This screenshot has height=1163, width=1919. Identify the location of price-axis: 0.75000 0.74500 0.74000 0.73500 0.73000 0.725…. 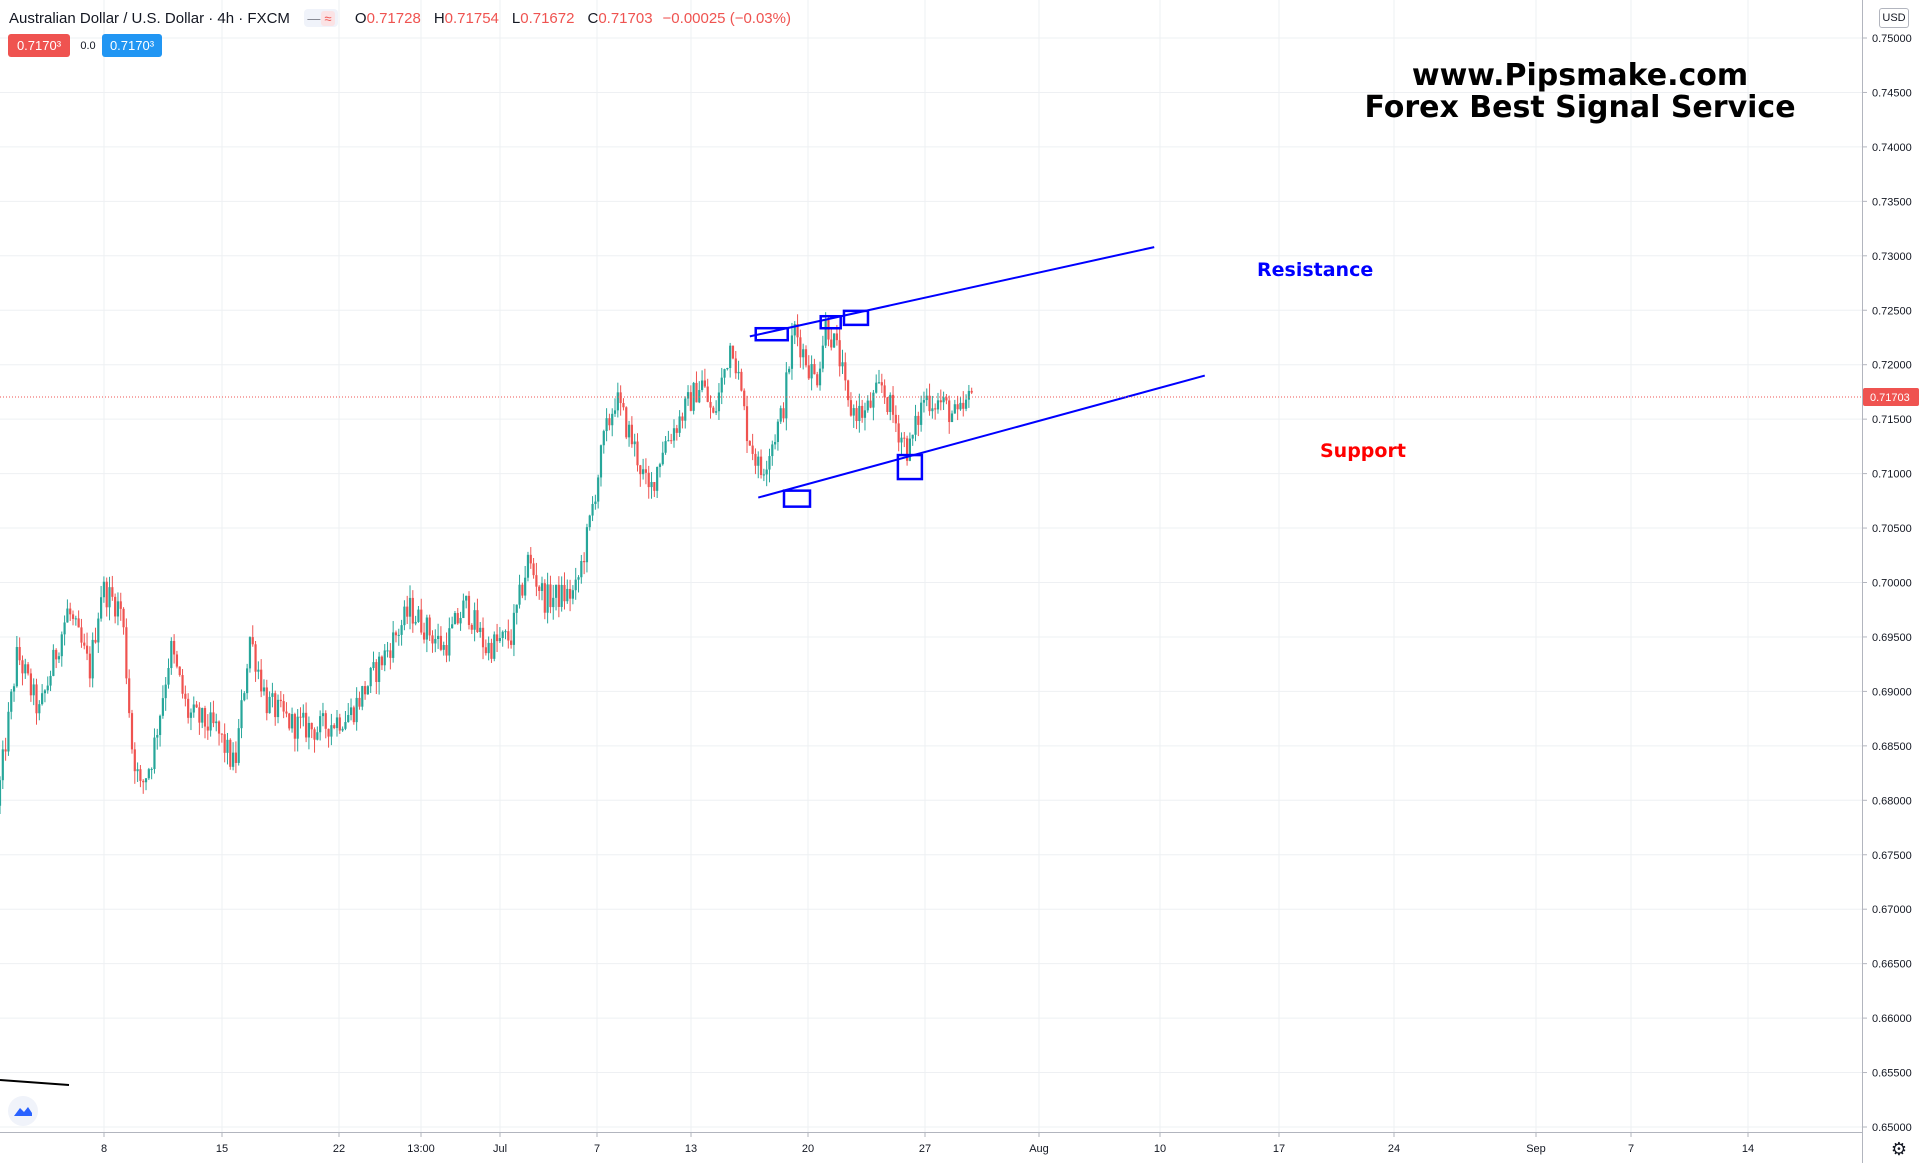
(1890, 581).